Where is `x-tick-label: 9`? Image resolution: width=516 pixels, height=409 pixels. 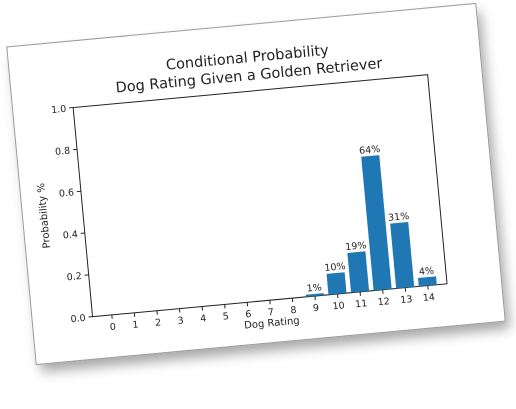
x-tick-label: 9 is located at coordinates (316, 309).